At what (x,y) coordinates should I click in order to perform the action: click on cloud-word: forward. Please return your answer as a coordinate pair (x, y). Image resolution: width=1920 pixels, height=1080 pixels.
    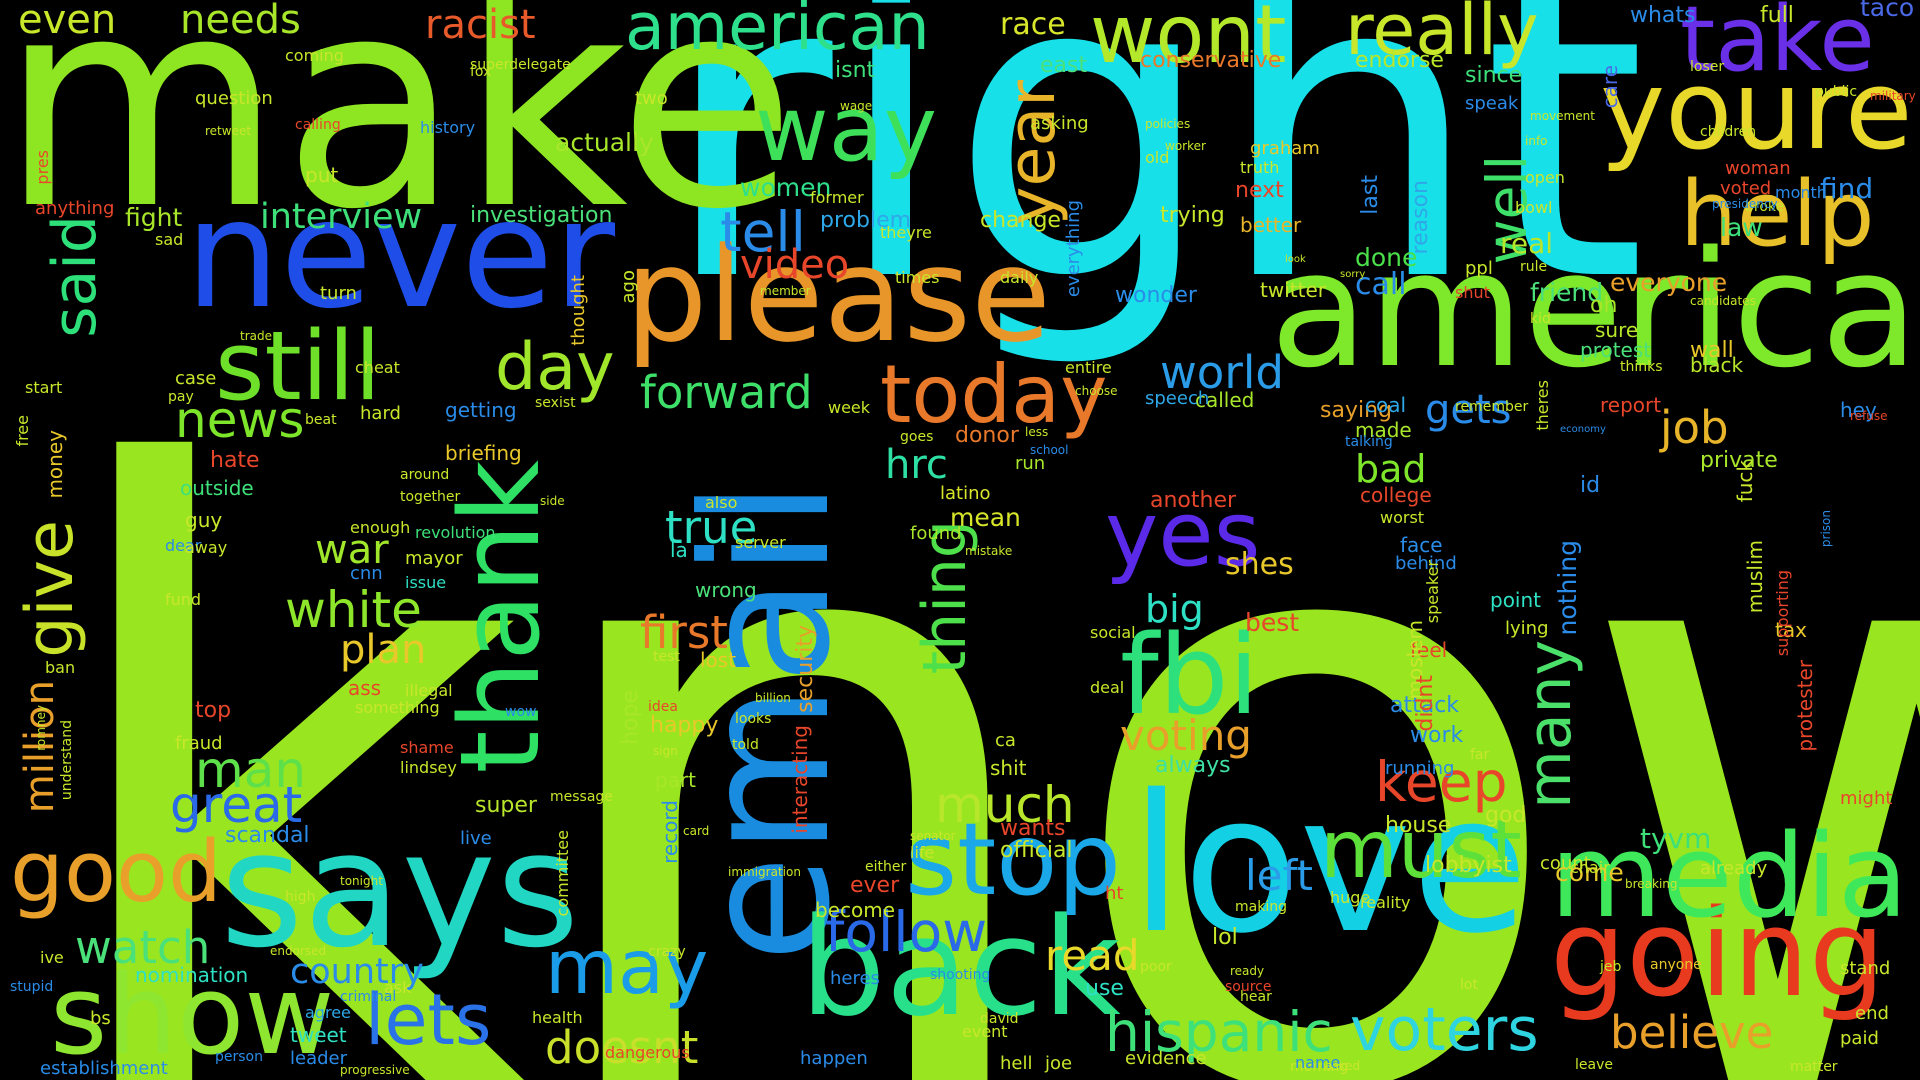
    Looking at the image, I should click on (726, 392).